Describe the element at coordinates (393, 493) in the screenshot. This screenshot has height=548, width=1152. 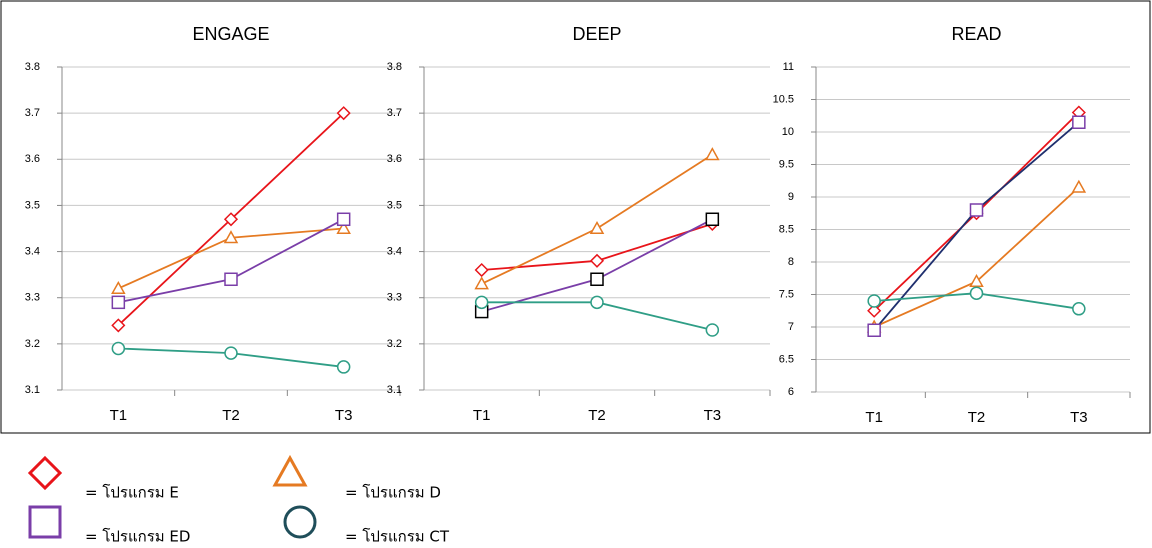
I see `legend-label: = โปรแกรม D` at that location.